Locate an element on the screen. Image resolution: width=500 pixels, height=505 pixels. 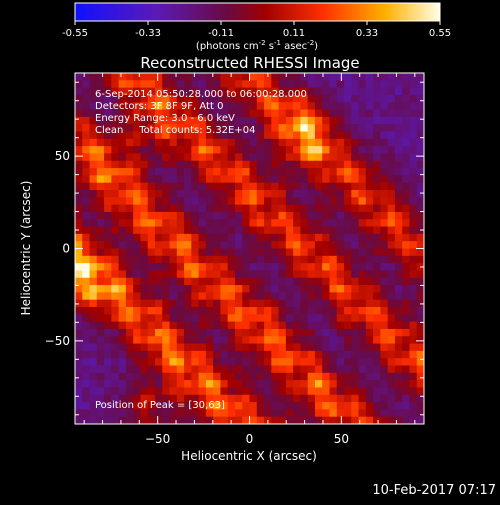
info-line-detectors: Detectors: 3F 8F 9F, Att 0 is located at coordinates (159, 106).